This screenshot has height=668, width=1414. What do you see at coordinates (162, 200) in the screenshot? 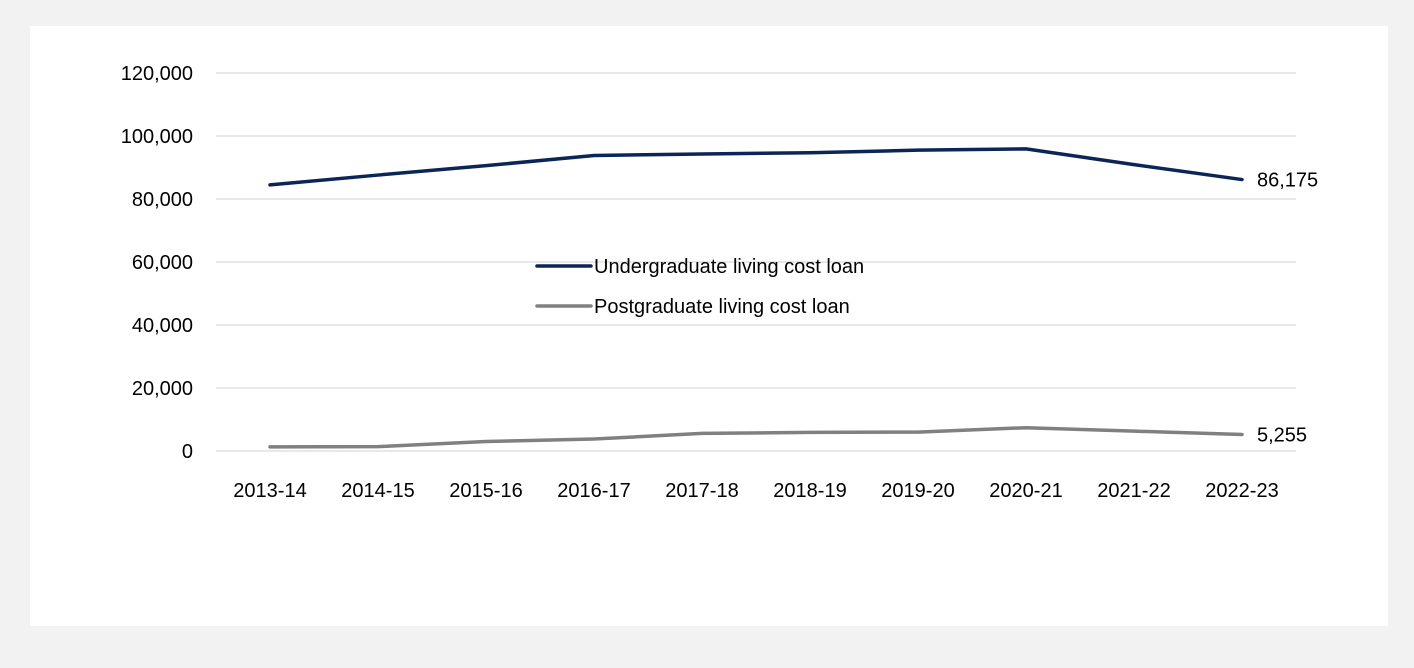
I see `y-tick-label: 80,000` at bounding box center [162, 200].